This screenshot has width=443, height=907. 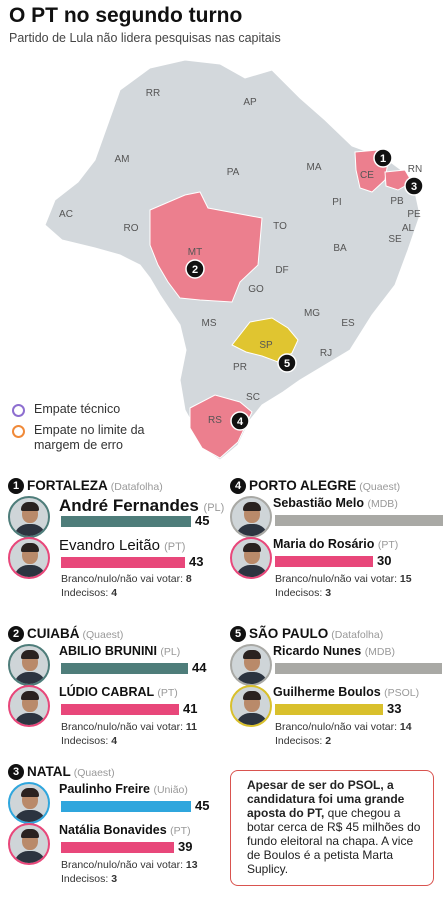 What do you see at coordinates (336, 544) in the screenshot?
I see `candidate-name: Maria do Rosário (PT)` at bounding box center [336, 544].